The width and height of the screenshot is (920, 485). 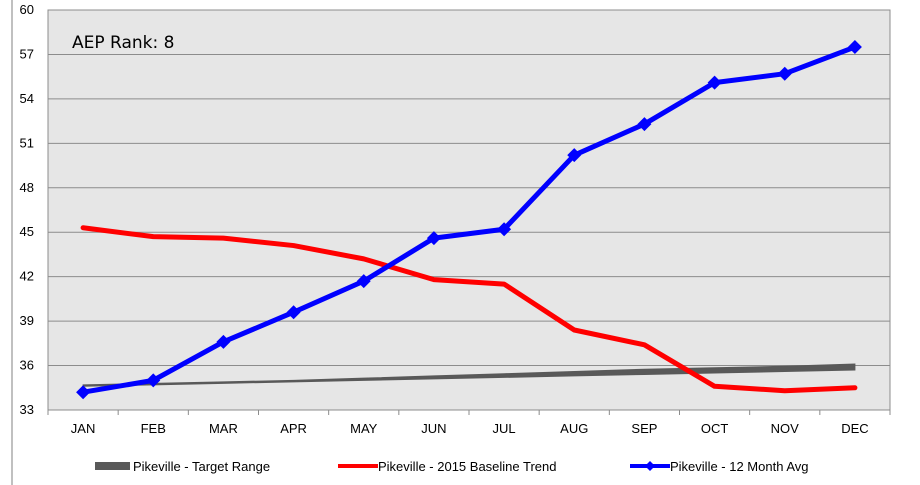 What do you see at coordinates (433, 428) in the screenshot?
I see `x-tick-label: JUN` at bounding box center [433, 428].